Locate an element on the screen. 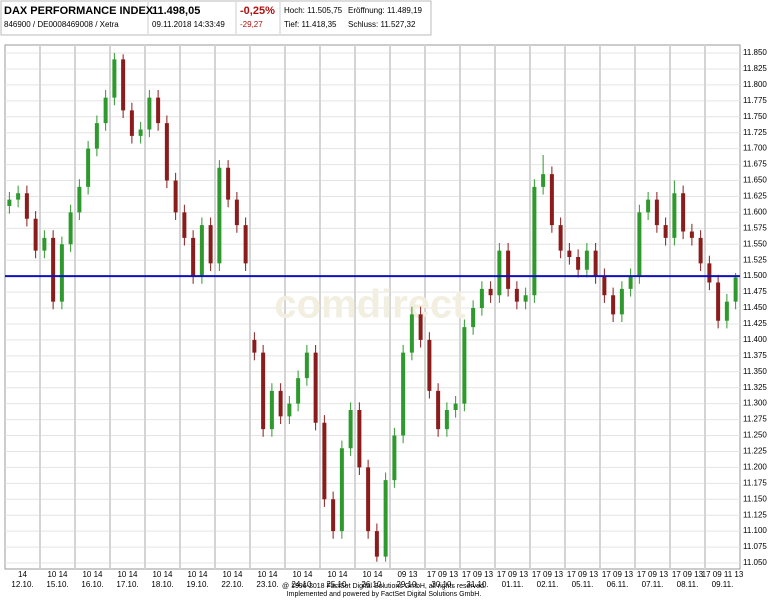 The width and height of the screenshot is (768, 605). x-day-label: 12.10. is located at coordinates (22, 584).